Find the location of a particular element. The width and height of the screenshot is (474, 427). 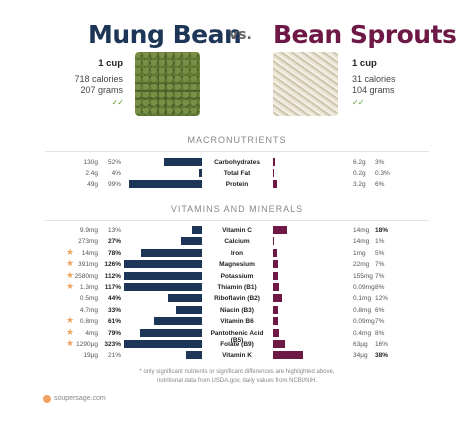

left-amount: 19µg is located at coordinates (90, 356).